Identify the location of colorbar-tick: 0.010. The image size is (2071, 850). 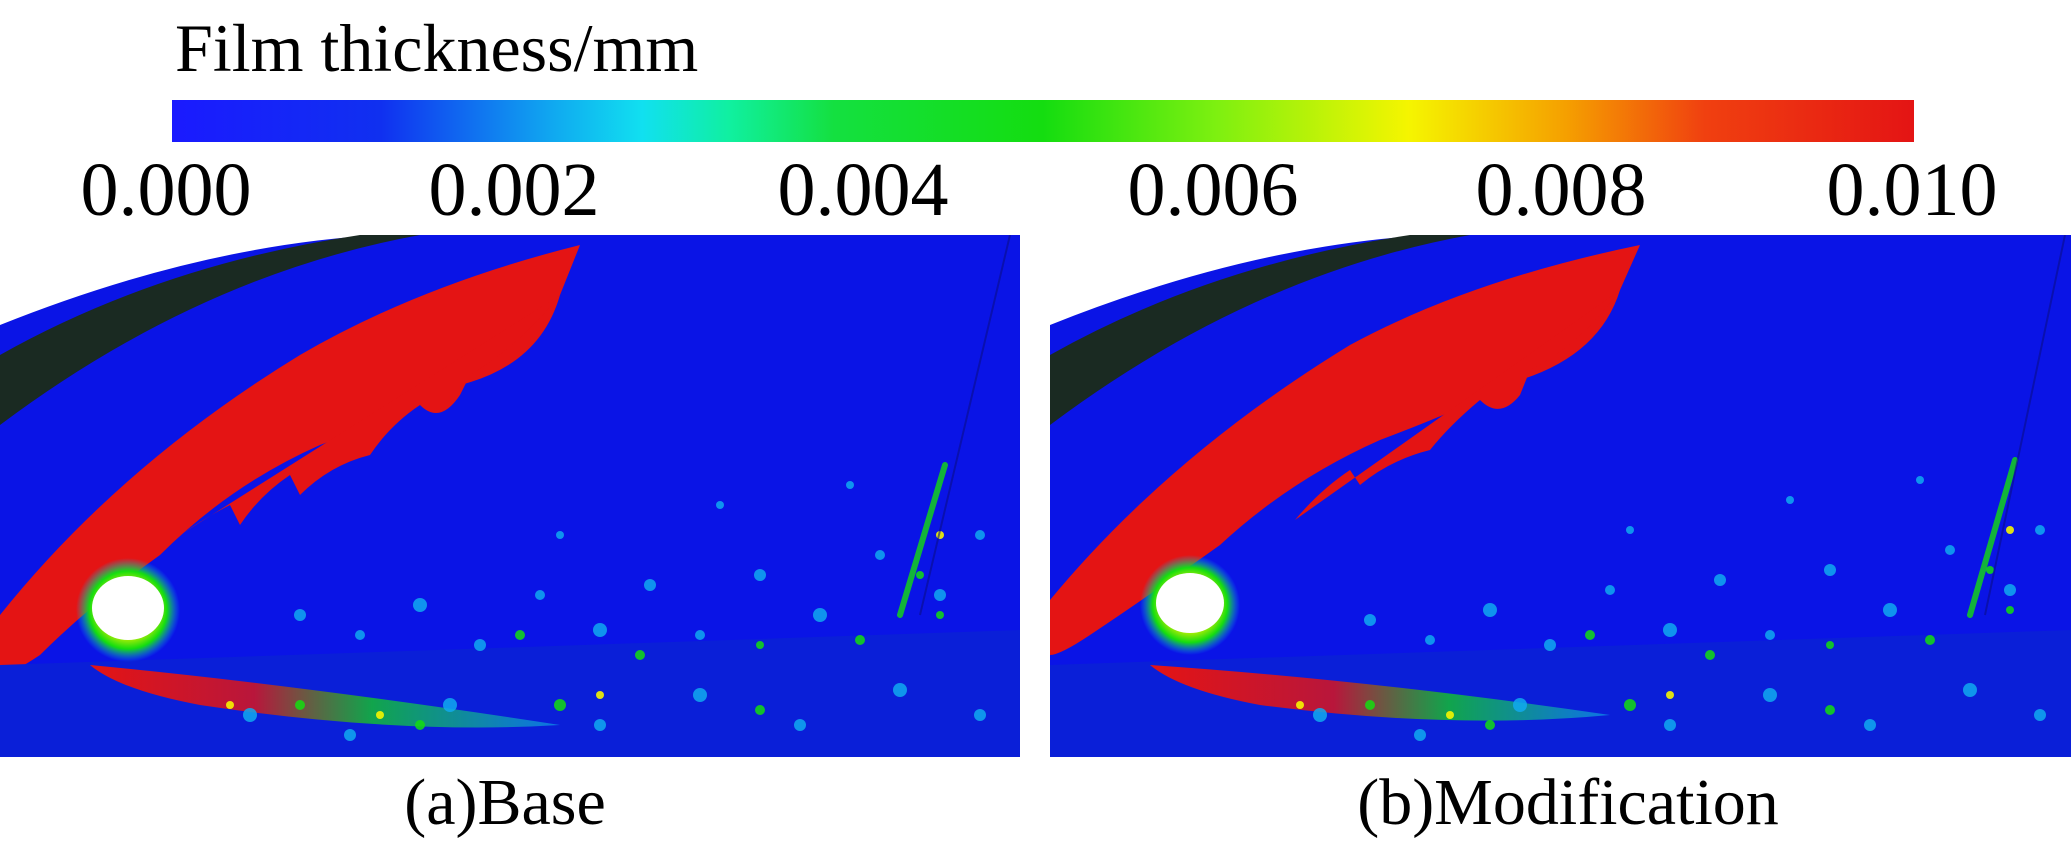
(1912, 190).